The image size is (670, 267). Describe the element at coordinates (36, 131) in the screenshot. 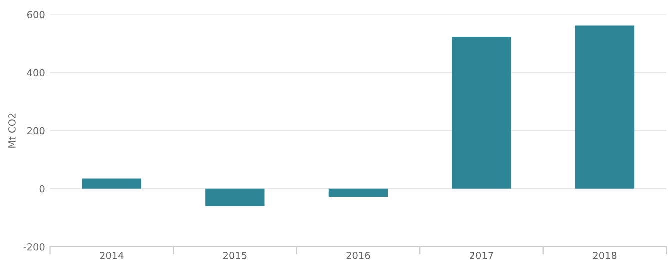

I see `y-tick-label: 200` at that location.